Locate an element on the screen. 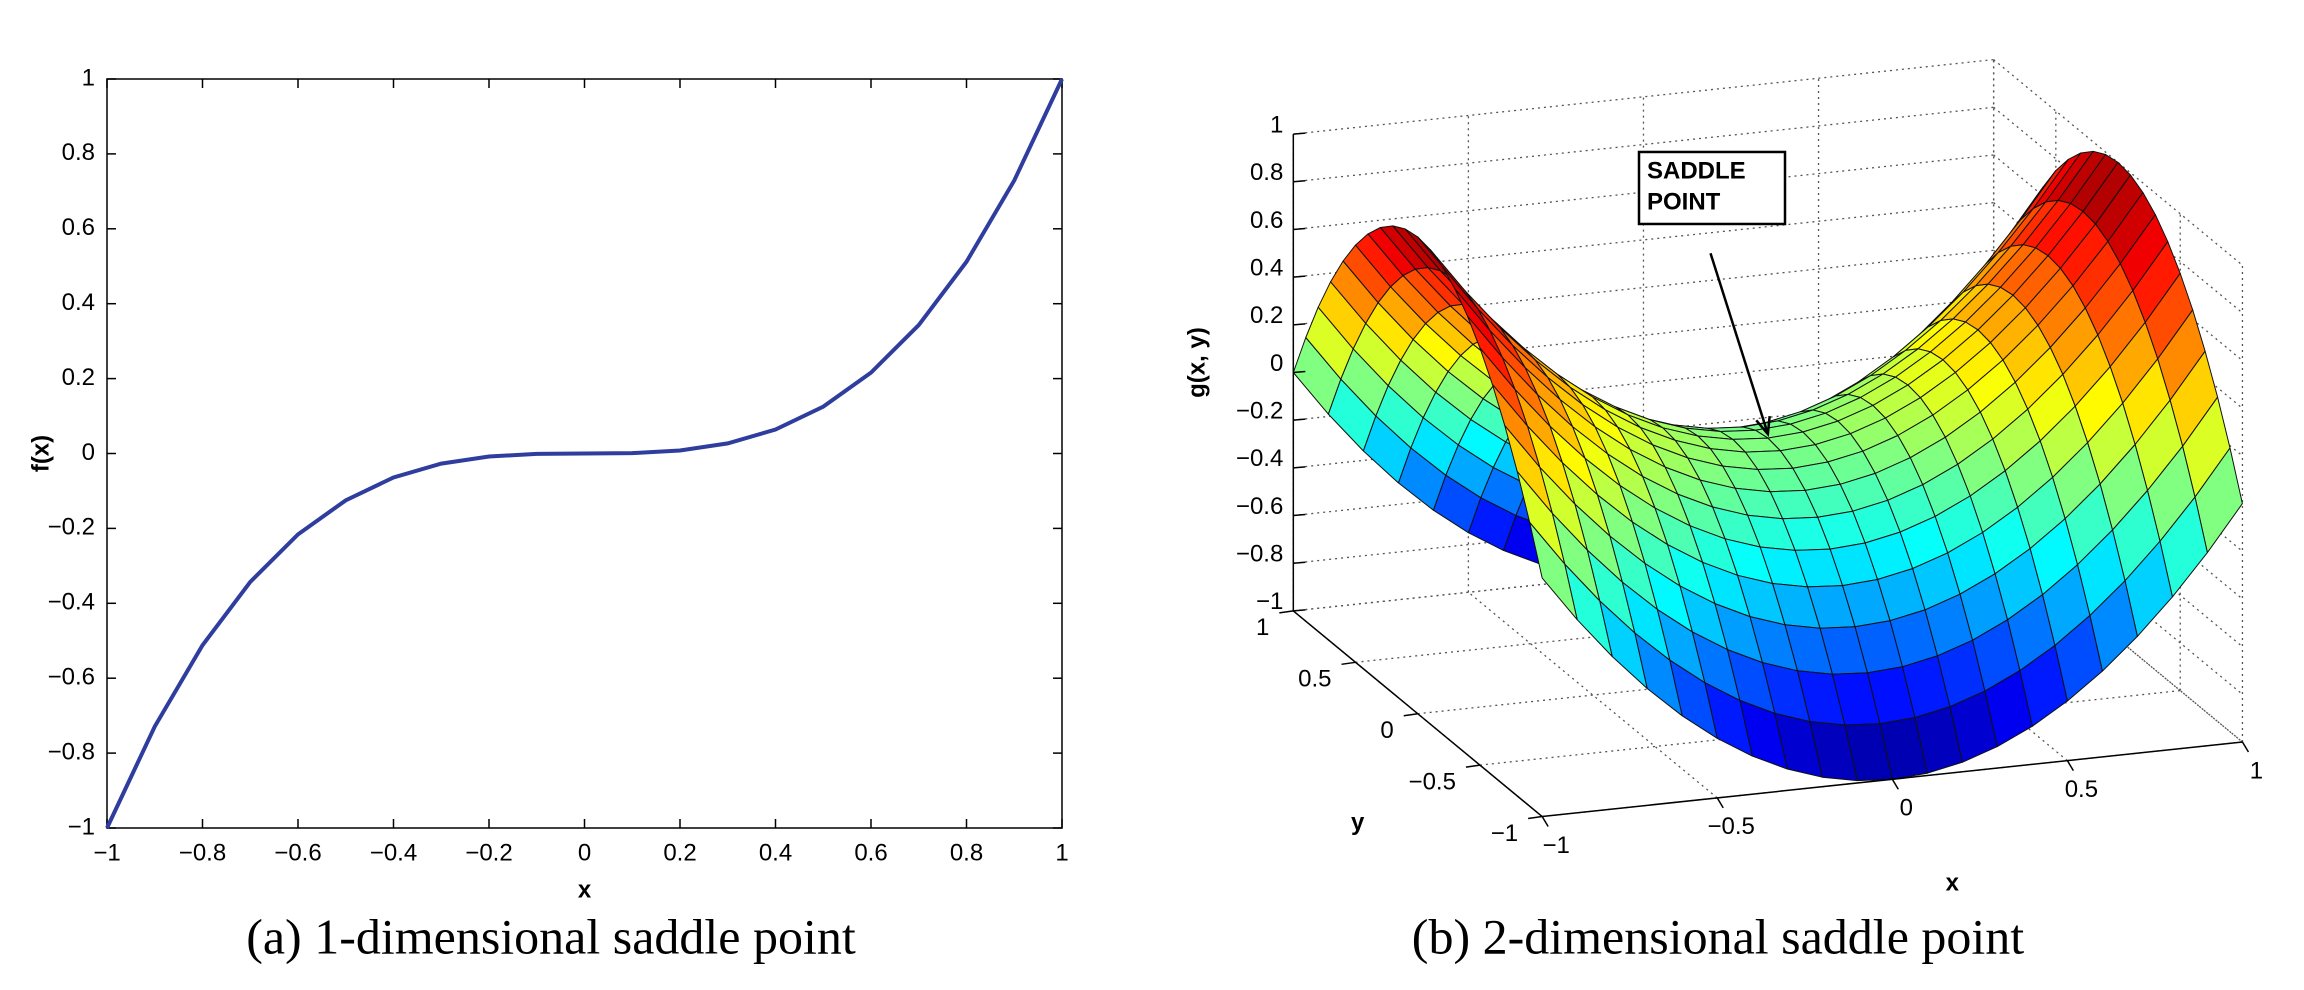  y-tick-label: 0.6 is located at coordinates (78, 227).